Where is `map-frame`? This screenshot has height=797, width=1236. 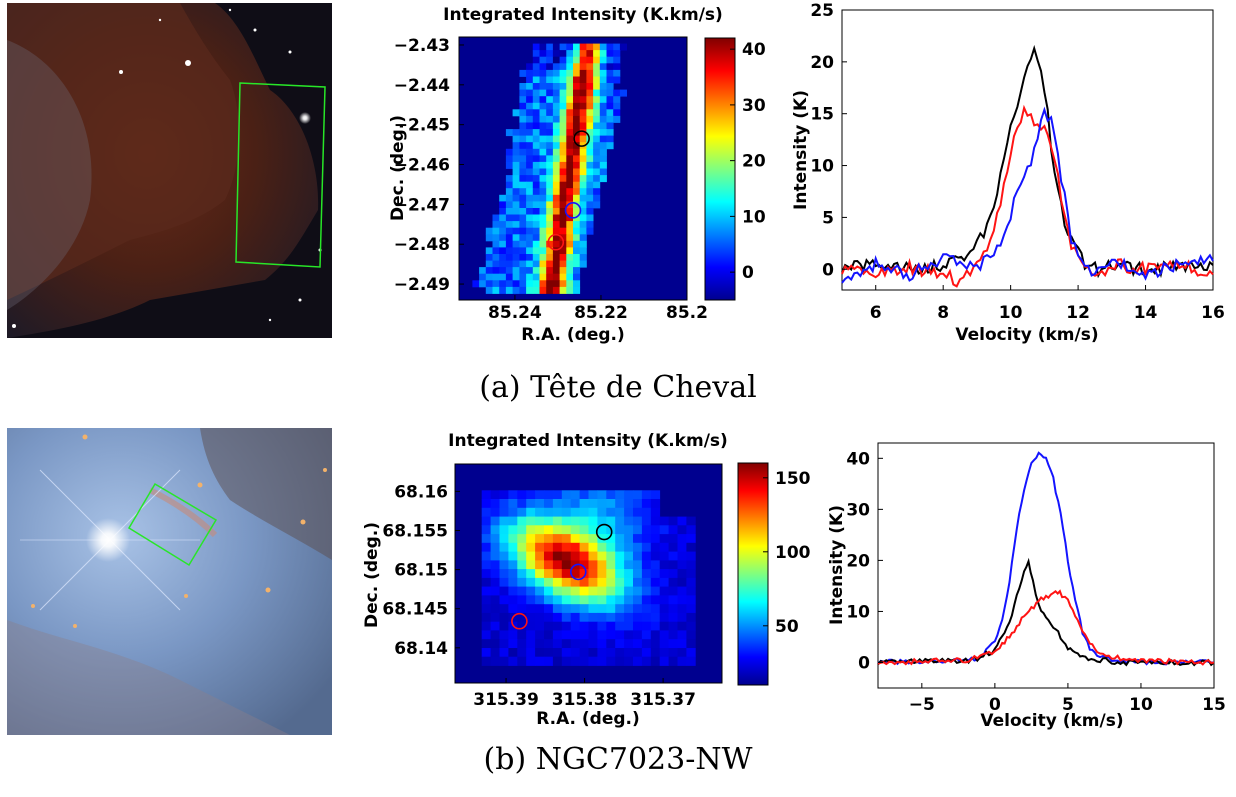
map-frame is located at coordinates (573, 168).